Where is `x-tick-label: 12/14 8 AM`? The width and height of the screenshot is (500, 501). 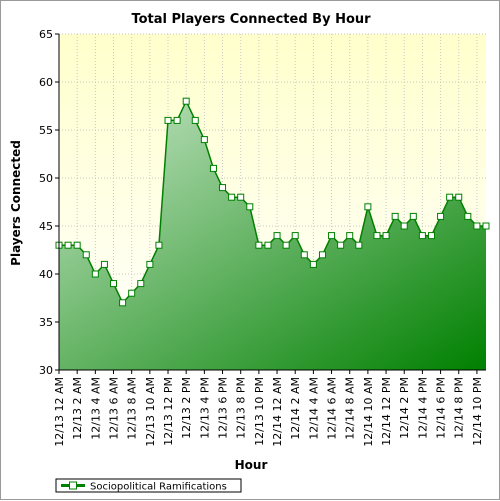
x-tick-label: 12/14 8 AM is located at coordinates (350, 408).